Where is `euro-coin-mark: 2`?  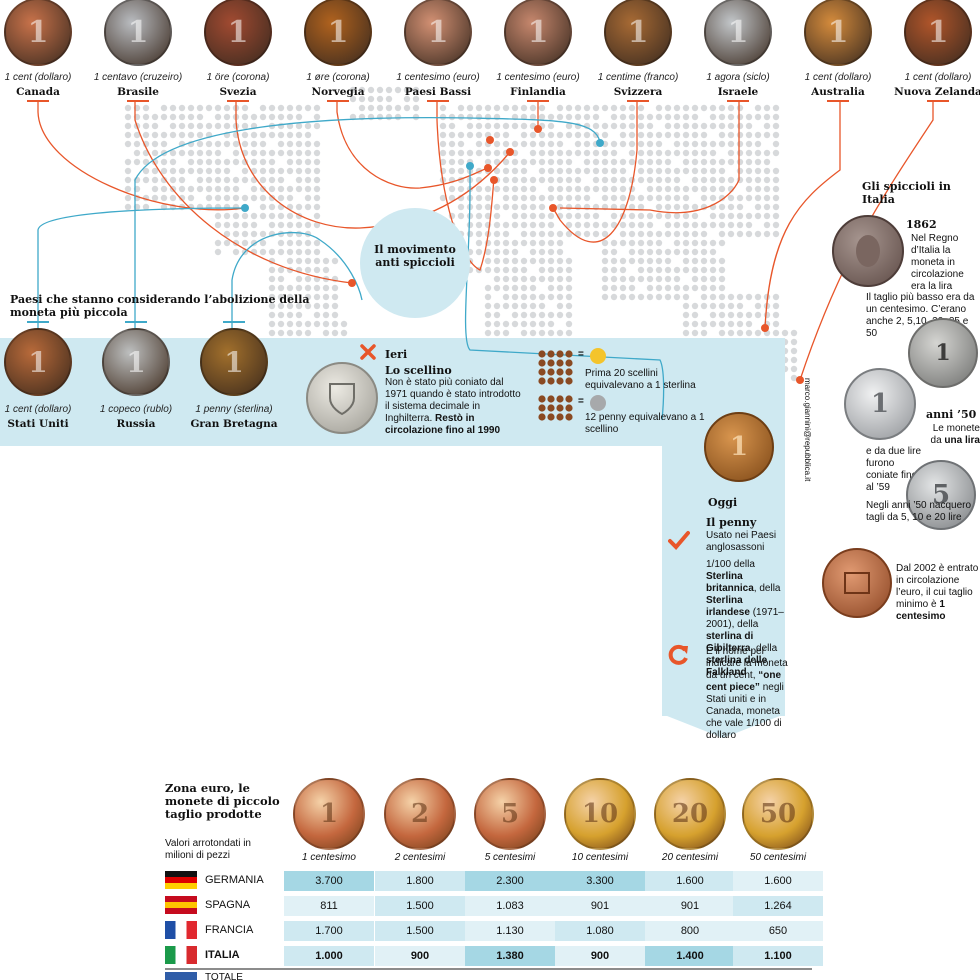
euro-coin-mark: 2 is located at coordinates (420, 814).